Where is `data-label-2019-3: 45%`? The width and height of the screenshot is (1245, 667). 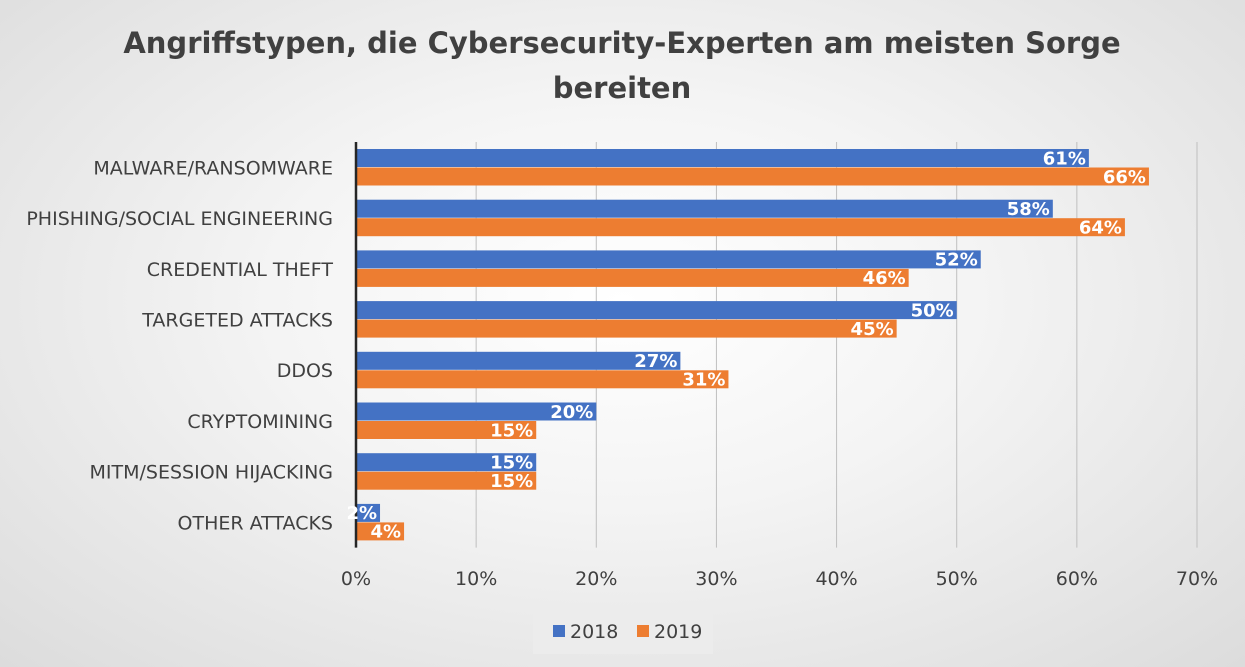
data-label-2019-3: 45% is located at coordinates (872, 329).